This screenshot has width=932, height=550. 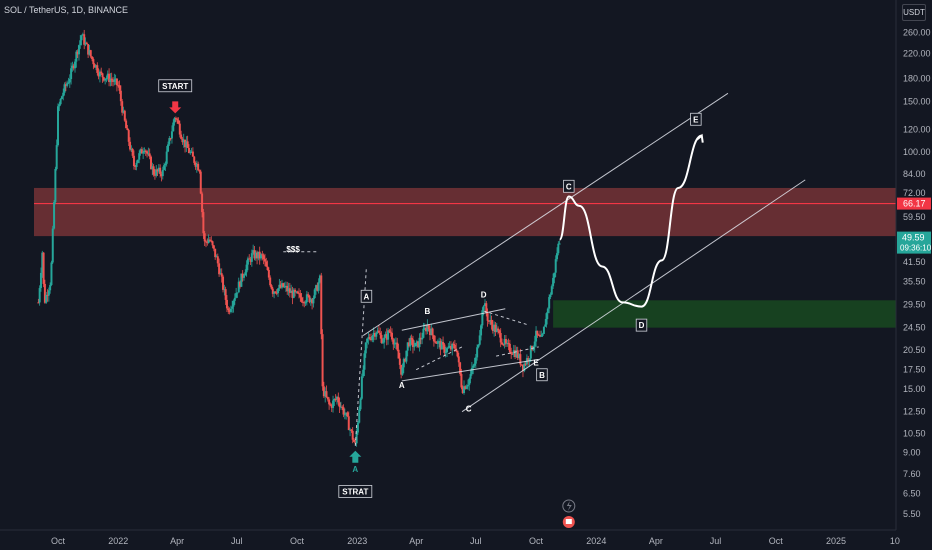 What do you see at coordinates (914, 328) in the screenshot?
I see `y-tick-label: 24.50` at bounding box center [914, 328].